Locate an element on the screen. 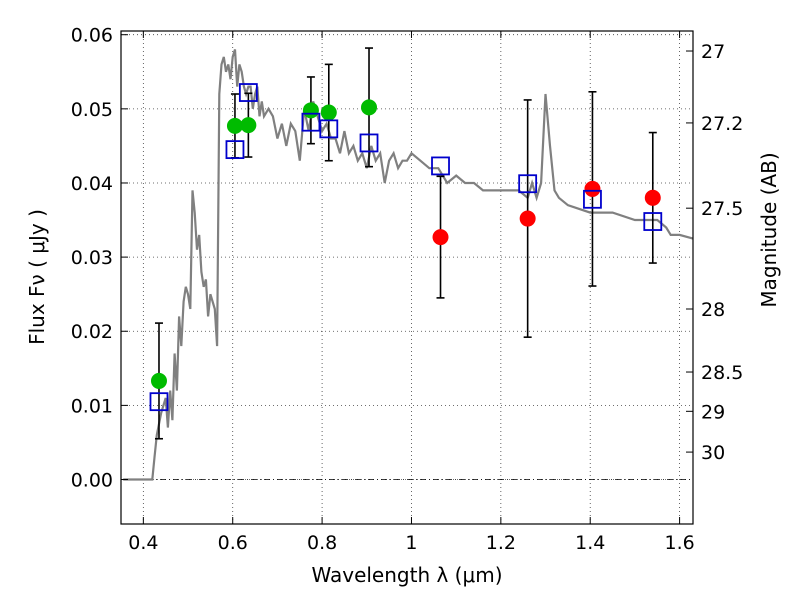  y-tick-label: 0.05 is located at coordinates (92, 110).